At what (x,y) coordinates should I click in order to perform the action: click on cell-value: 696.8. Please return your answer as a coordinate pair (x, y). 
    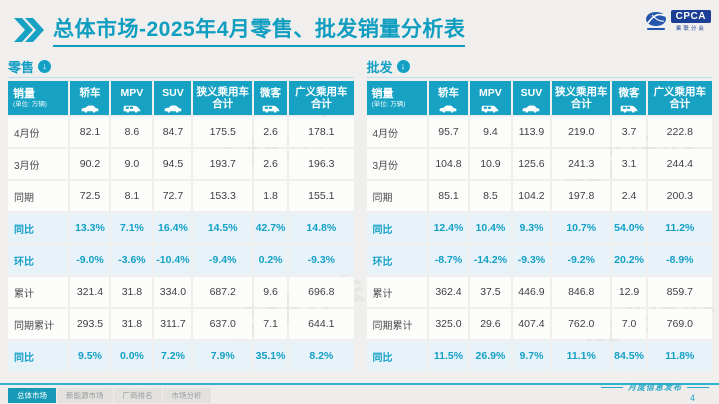
    Looking at the image, I should click on (321, 292).